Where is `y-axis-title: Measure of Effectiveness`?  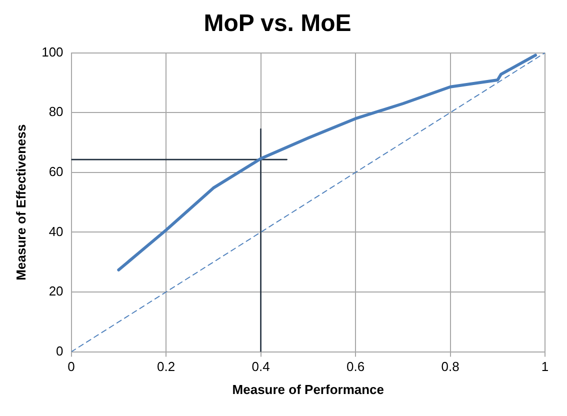
y-axis-title: Measure of Effectiveness is located at coordinates (20, 202).